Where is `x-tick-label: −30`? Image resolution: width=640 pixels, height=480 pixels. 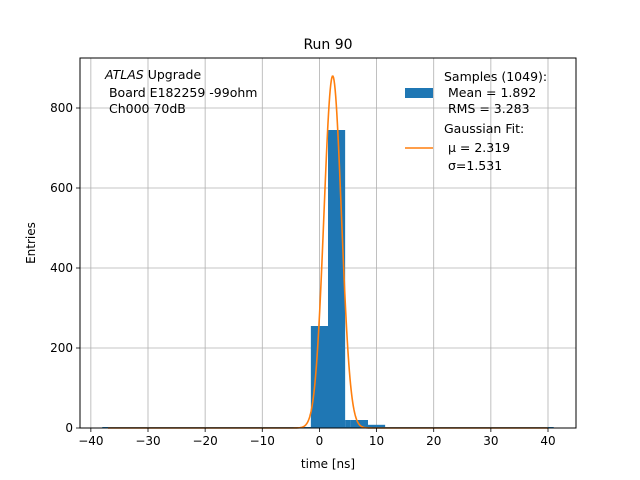 x-tick-label: −30 is located at coordinates (147, 441).